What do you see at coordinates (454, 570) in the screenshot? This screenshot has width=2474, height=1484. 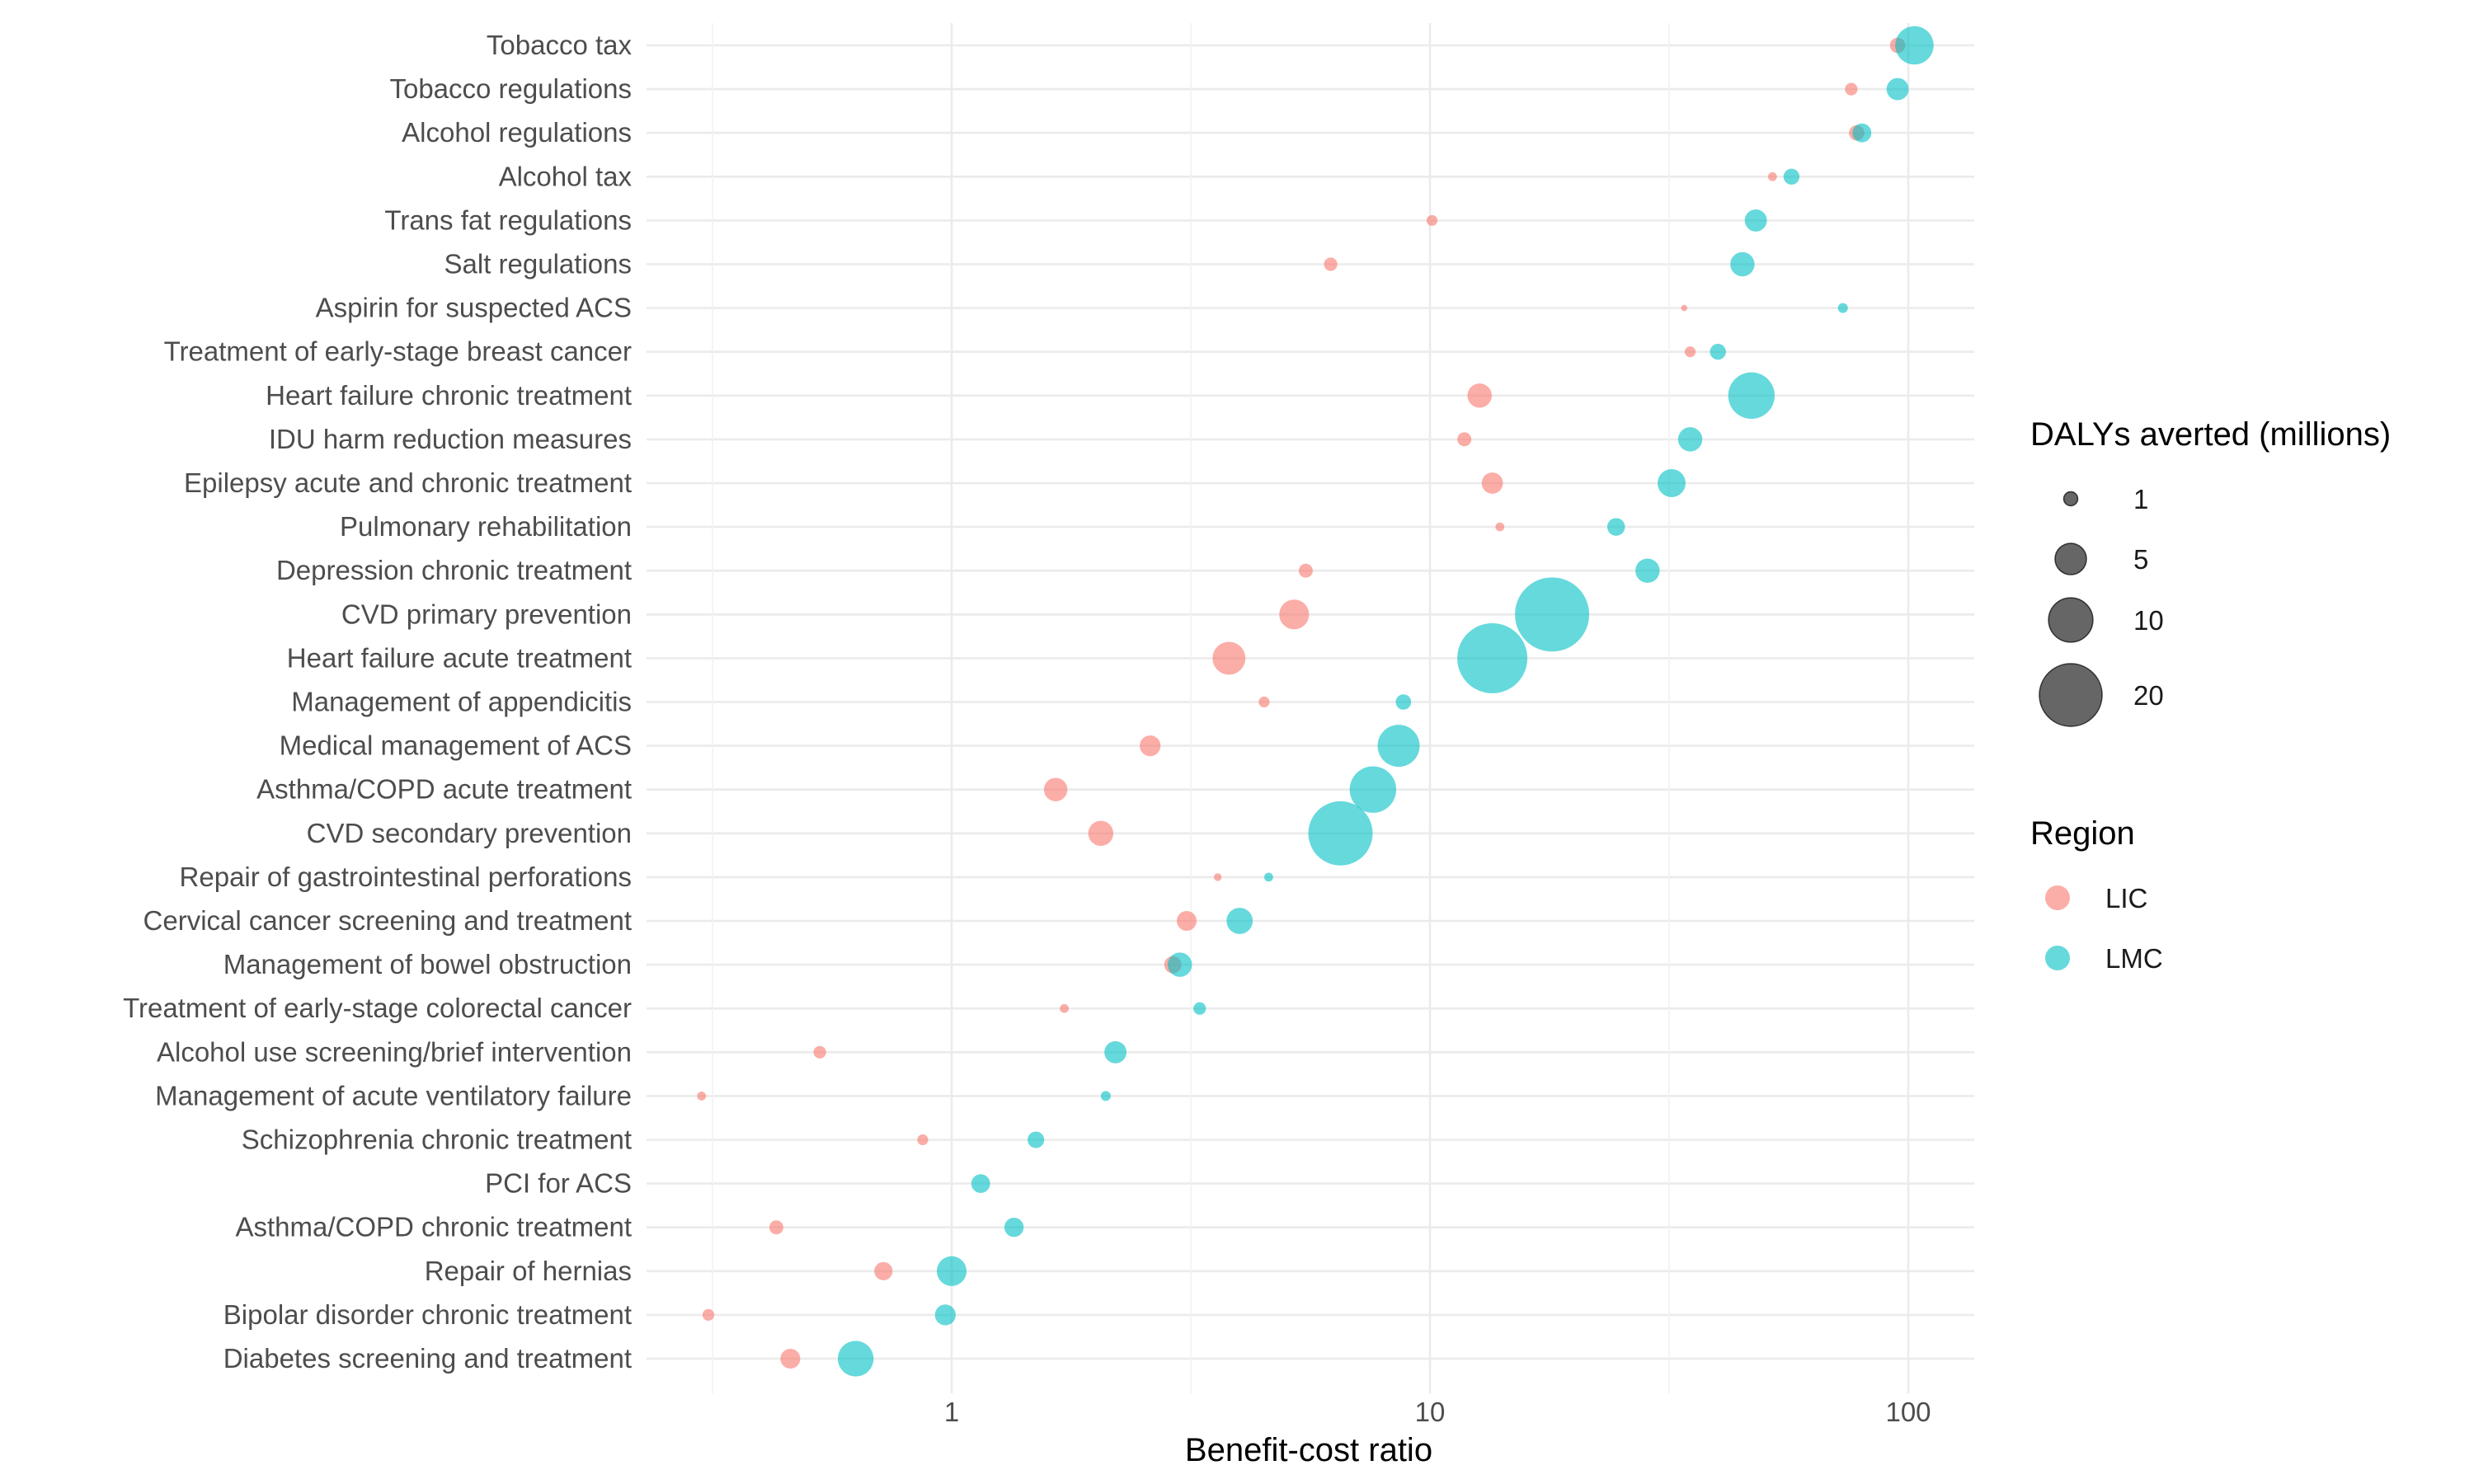 I see `y-tick-label: Depression chronic treatment` at bounding box center [454, 570].